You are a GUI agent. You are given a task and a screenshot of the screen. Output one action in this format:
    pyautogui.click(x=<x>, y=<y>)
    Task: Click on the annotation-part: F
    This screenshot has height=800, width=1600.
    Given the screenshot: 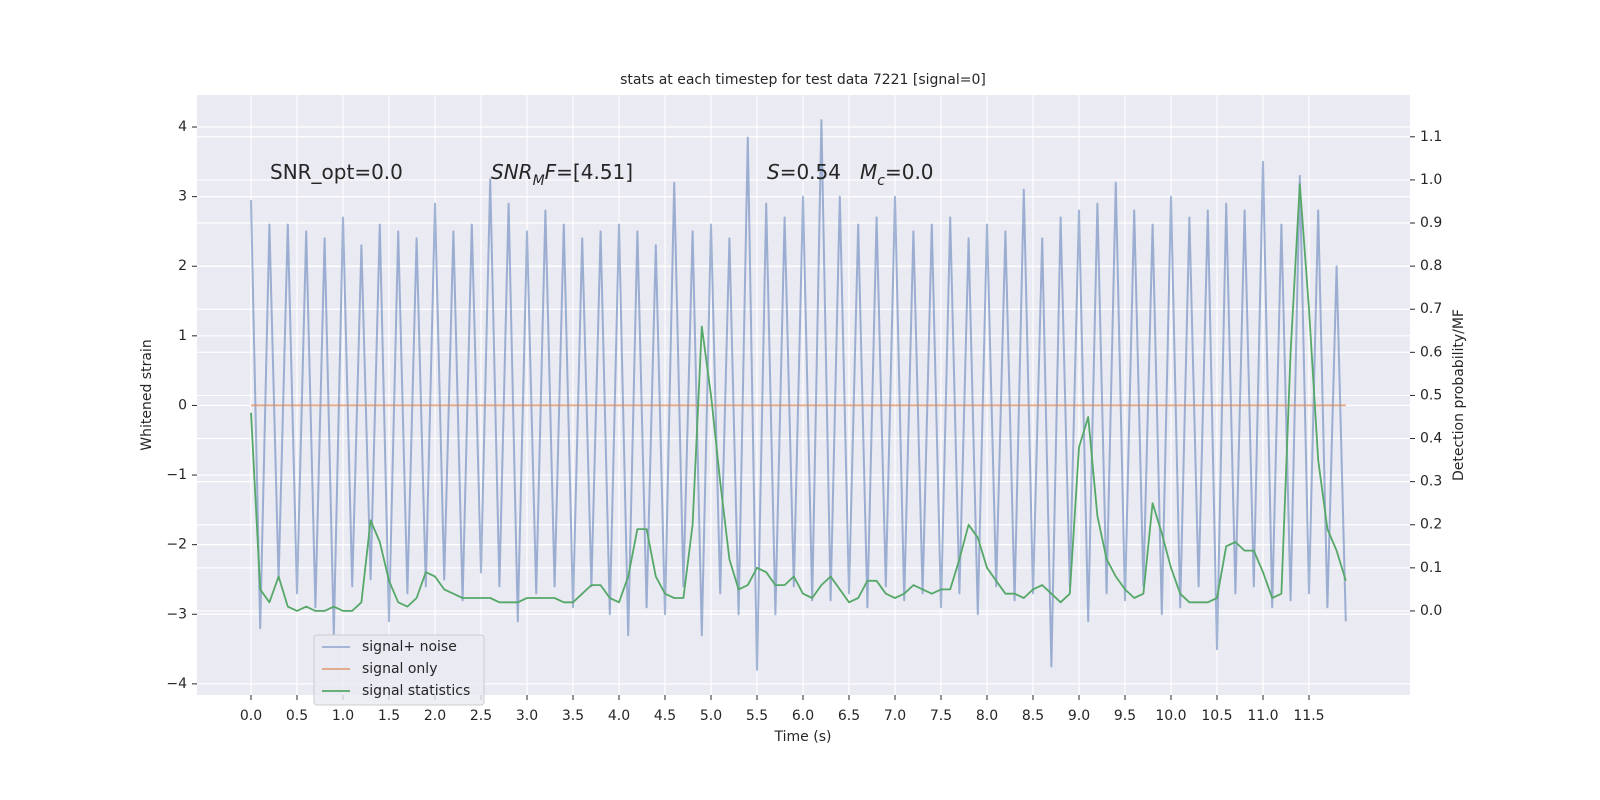 What is the action you would take?
    pyautogui.click(x=551, y=172)
    